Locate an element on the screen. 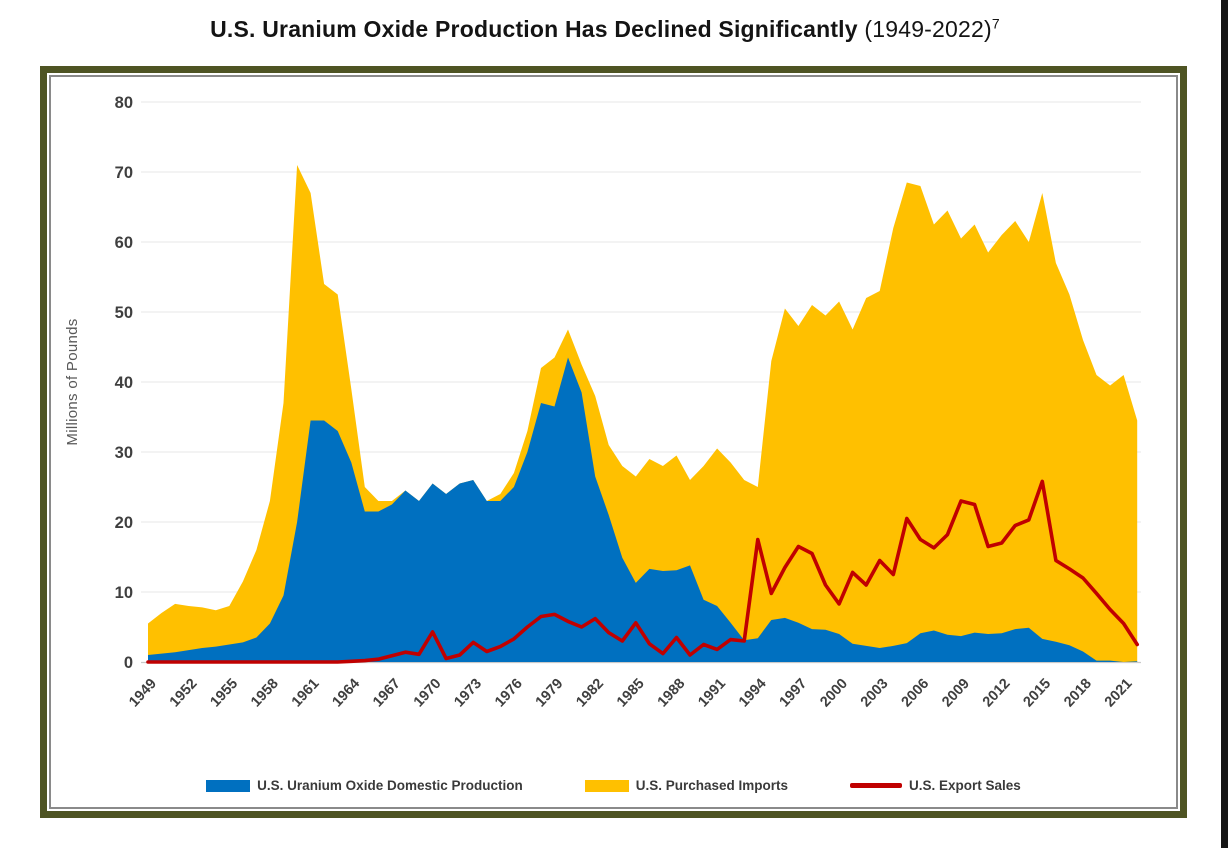  svg-text: 1988 is located at coordinates (672, 693).